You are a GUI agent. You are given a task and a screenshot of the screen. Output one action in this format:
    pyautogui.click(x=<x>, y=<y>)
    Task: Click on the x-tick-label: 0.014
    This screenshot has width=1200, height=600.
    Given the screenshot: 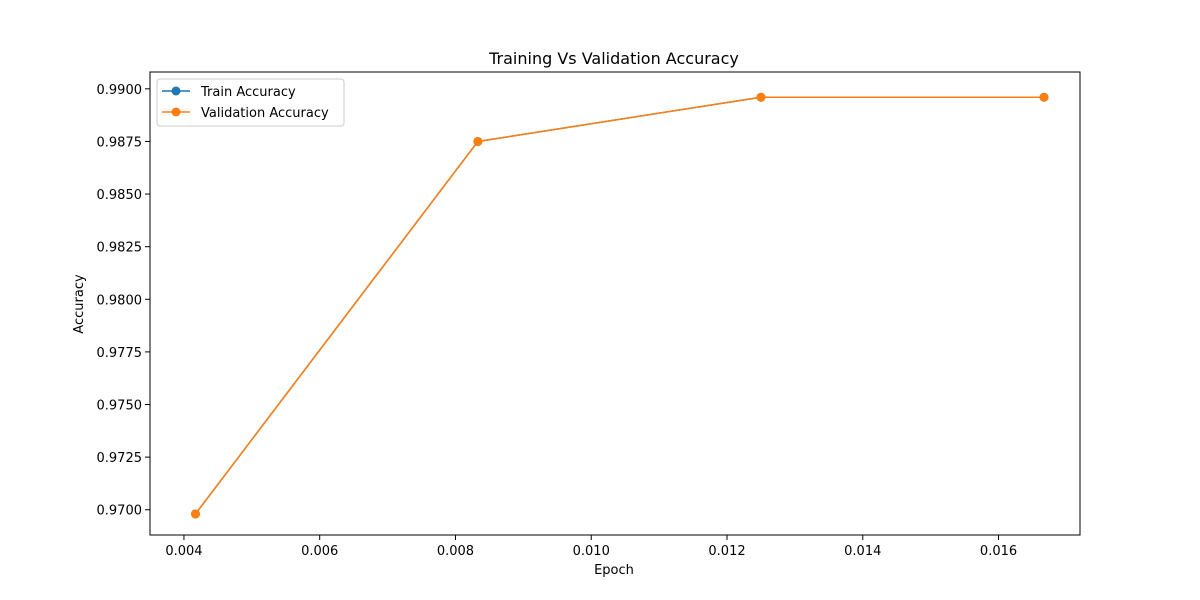 What is the action you would take?
    pyautogui.click(x=862, y=551)
    